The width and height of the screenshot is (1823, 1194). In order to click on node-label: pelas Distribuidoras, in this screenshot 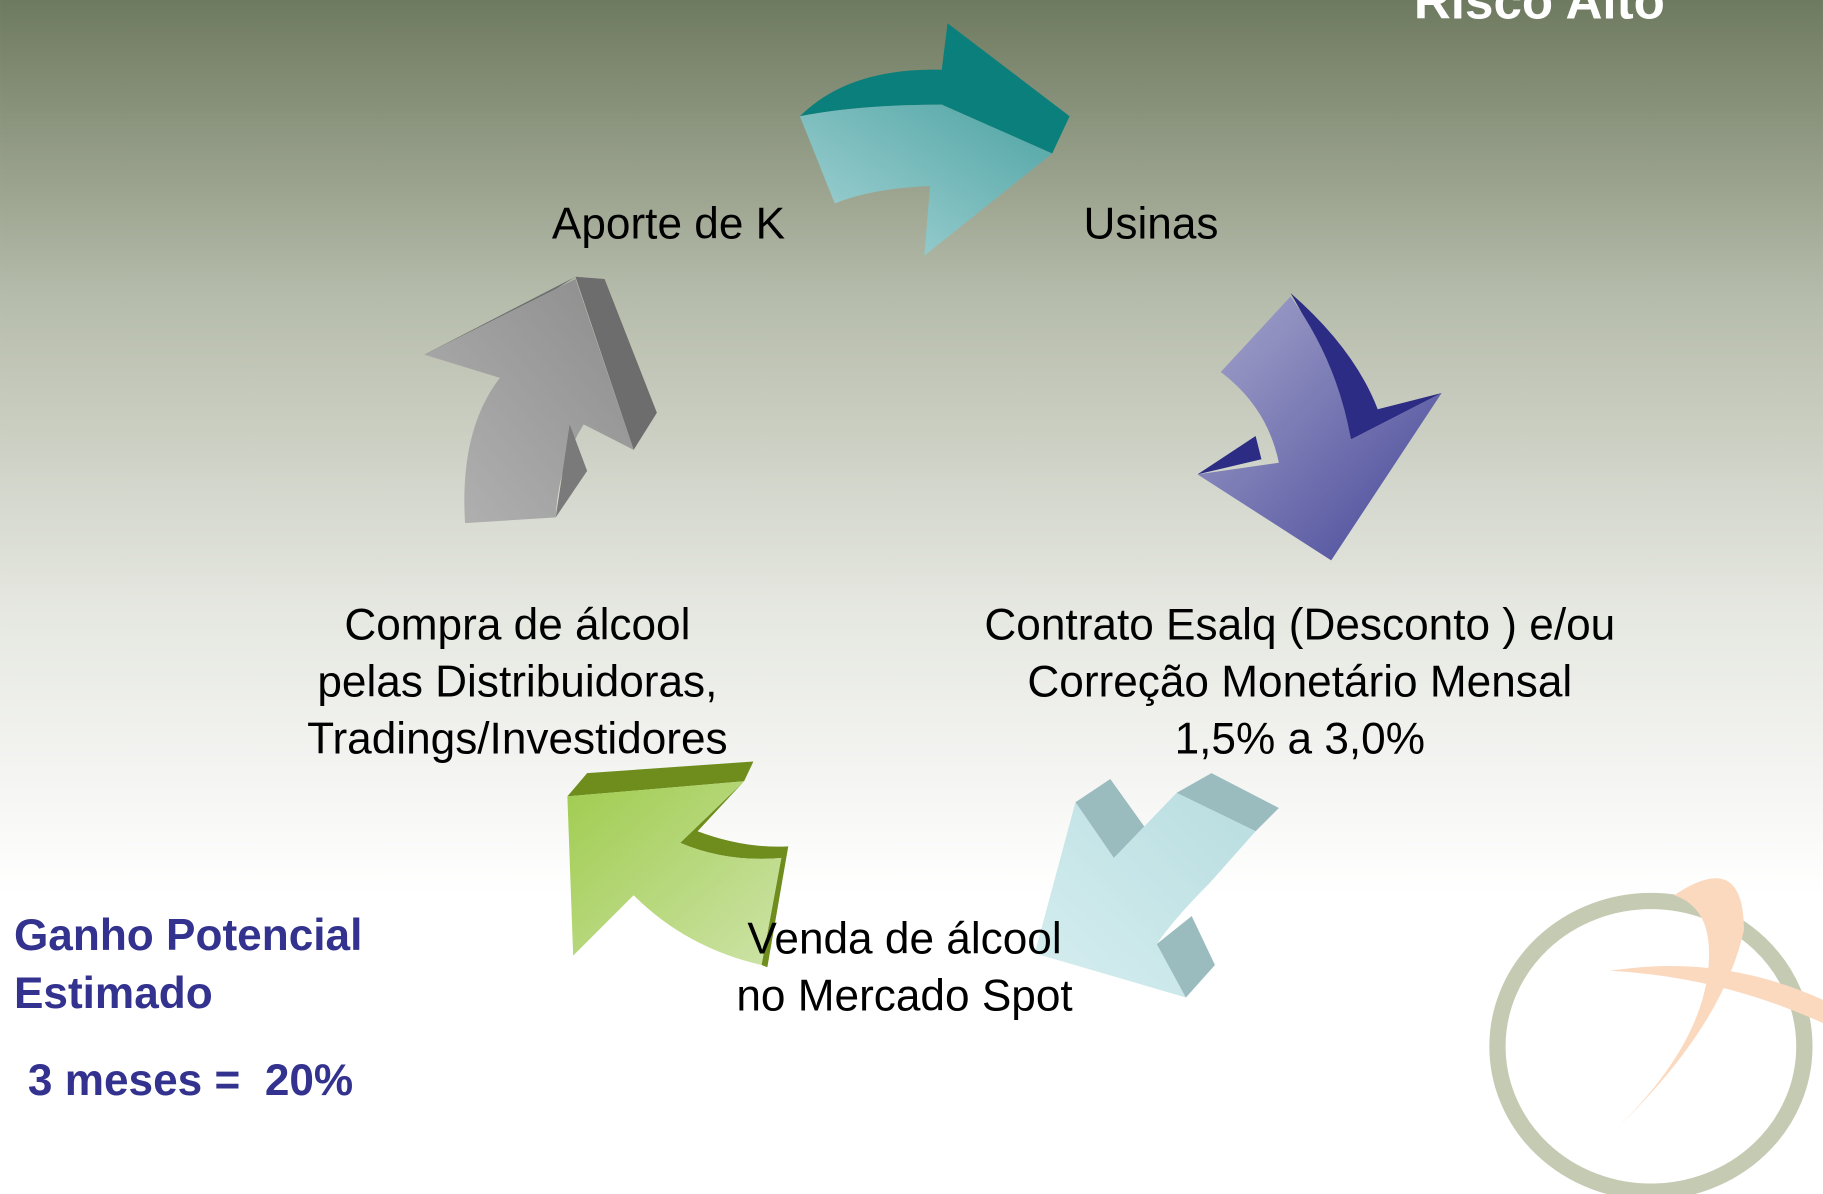, I will do `click(517, 681)`.